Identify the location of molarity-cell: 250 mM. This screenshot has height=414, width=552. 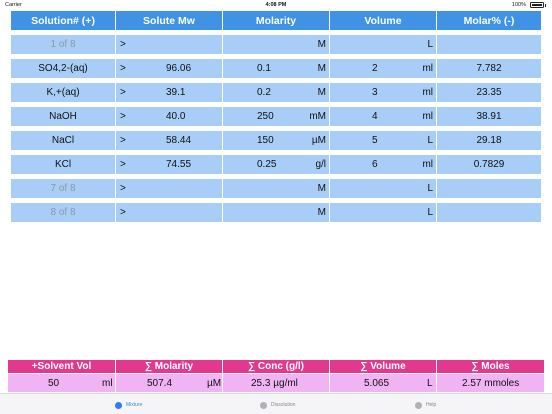
(276, 116).